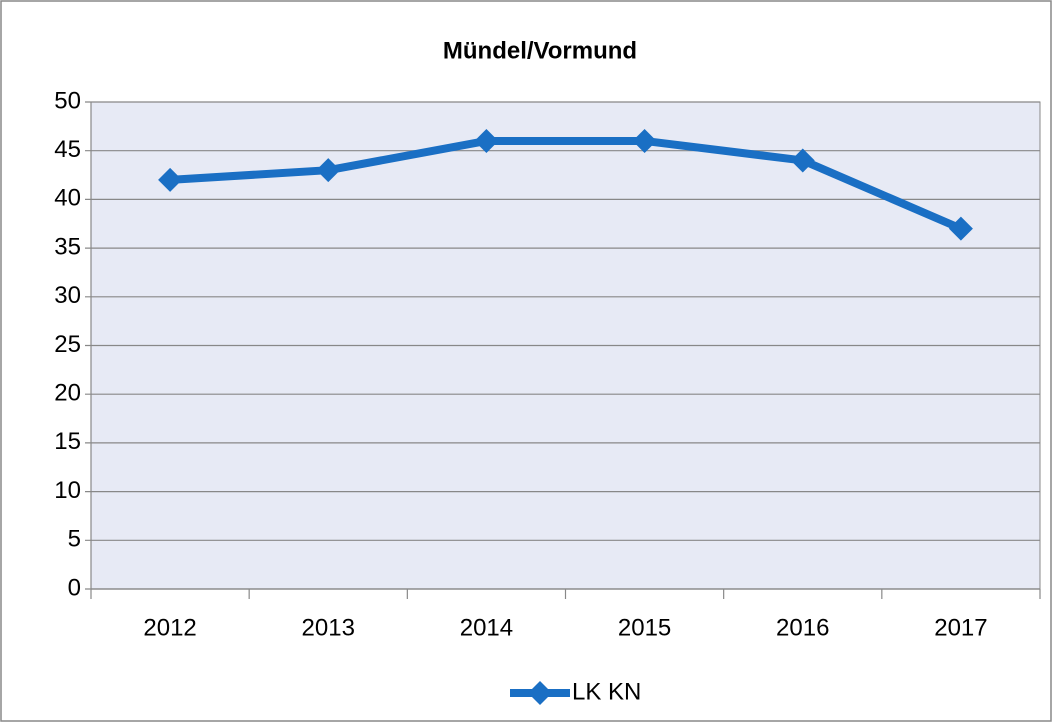 This screenshot has height=722, width=1052. What do you see at coordinates (67, 393) in the screenshot?
I see `y-tick-label: 20` at bounding box center [67, 393].